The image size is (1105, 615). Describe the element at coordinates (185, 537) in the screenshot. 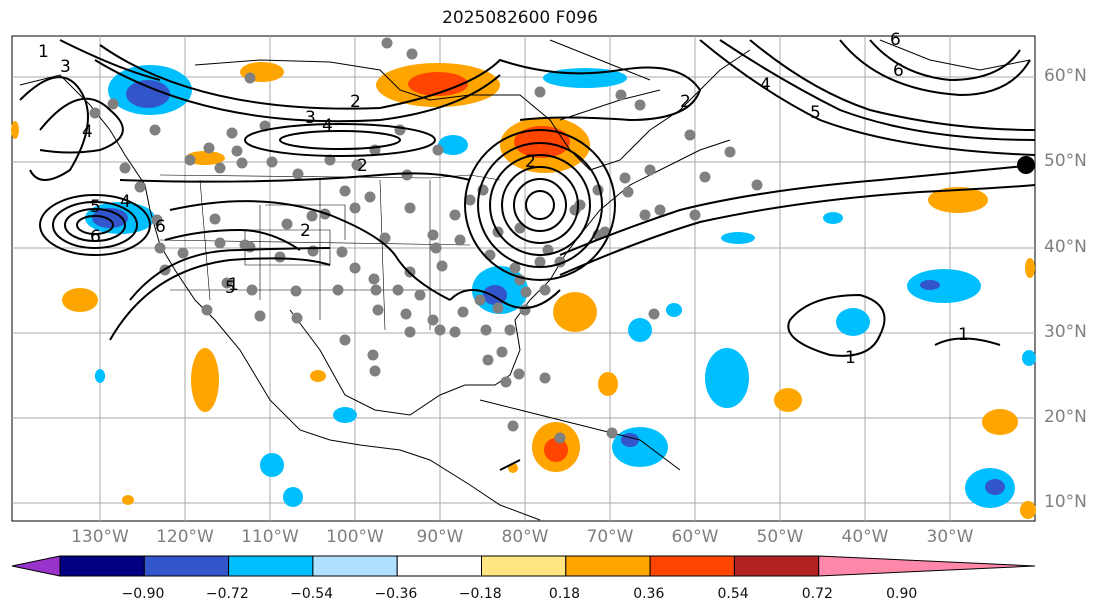

I see `lon-label: 120°W` at that location.